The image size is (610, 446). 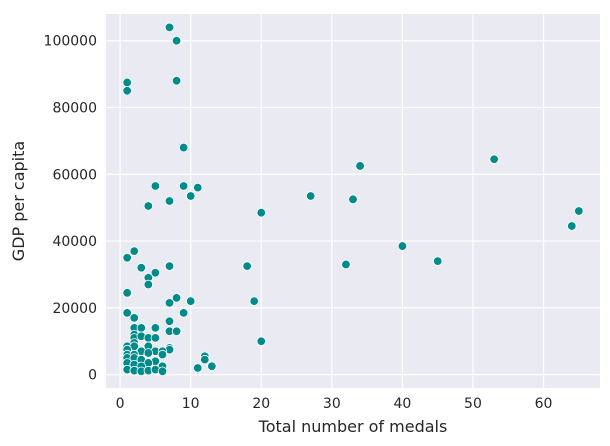 I want to click on y-tick-label: 80000, so click(x=74, y=109).